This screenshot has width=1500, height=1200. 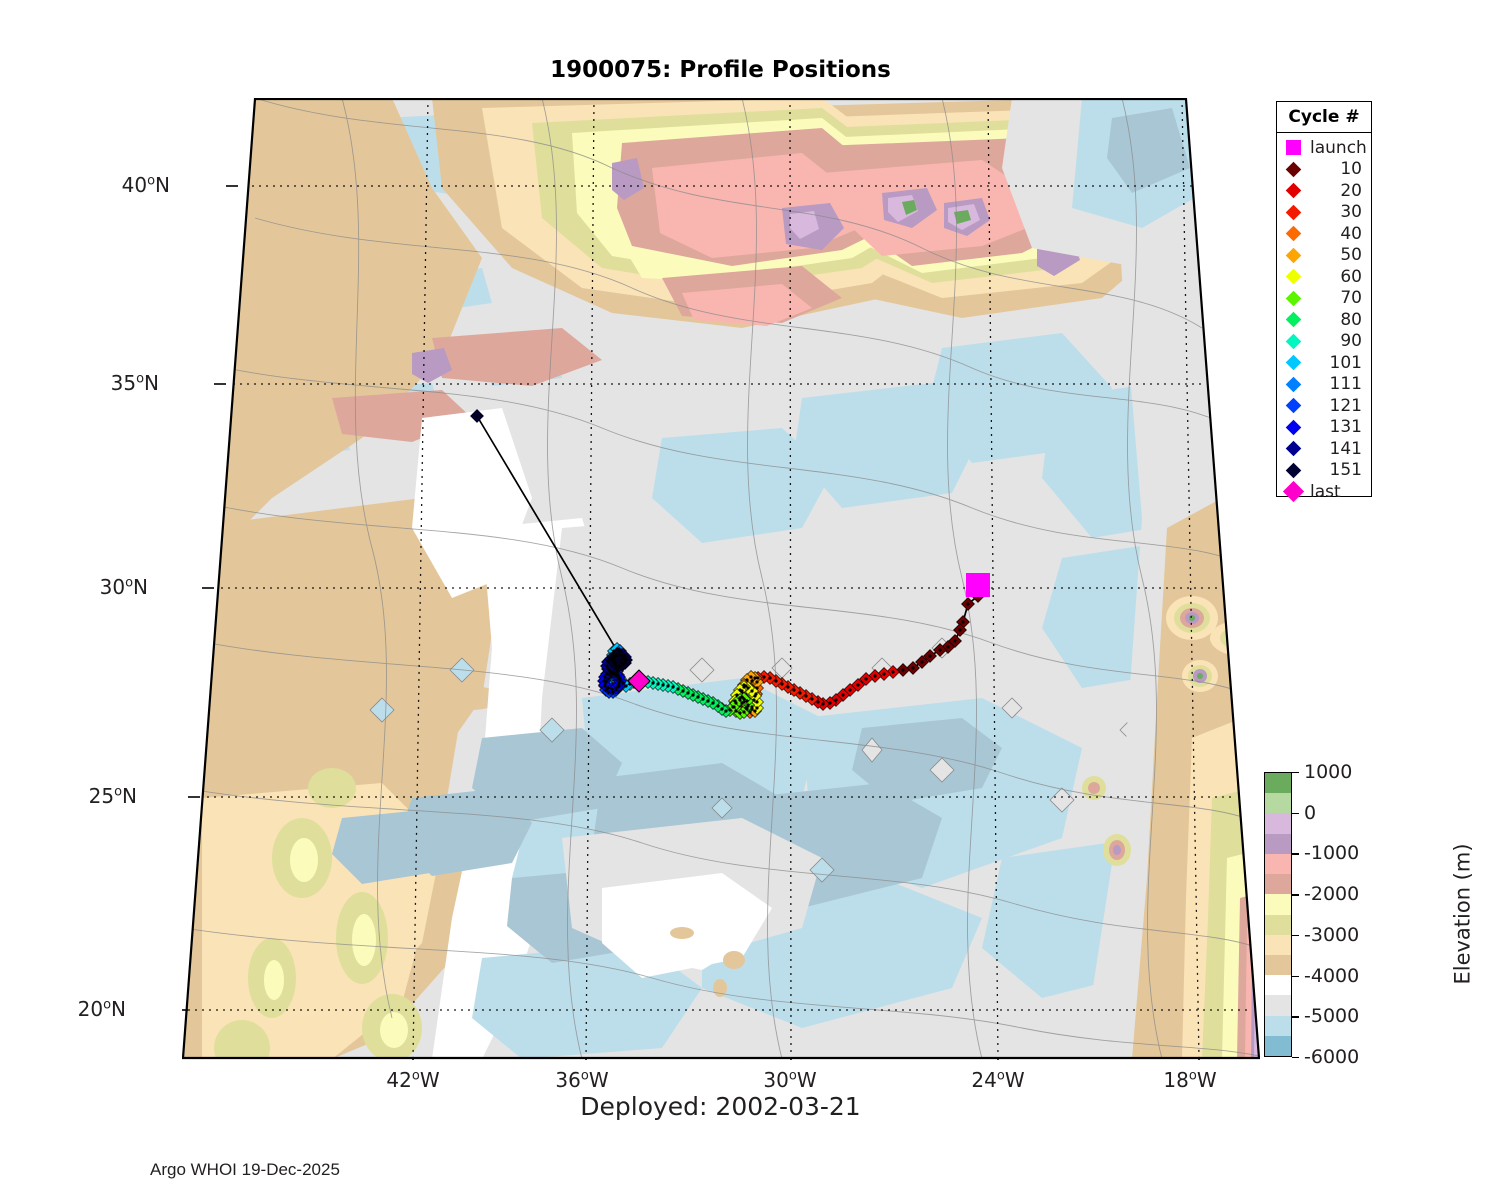 What do you see at coordinates (1324, 148) in the screenshot?
I see `legend-item-launch: launch` at bounding box center [1324, 148].